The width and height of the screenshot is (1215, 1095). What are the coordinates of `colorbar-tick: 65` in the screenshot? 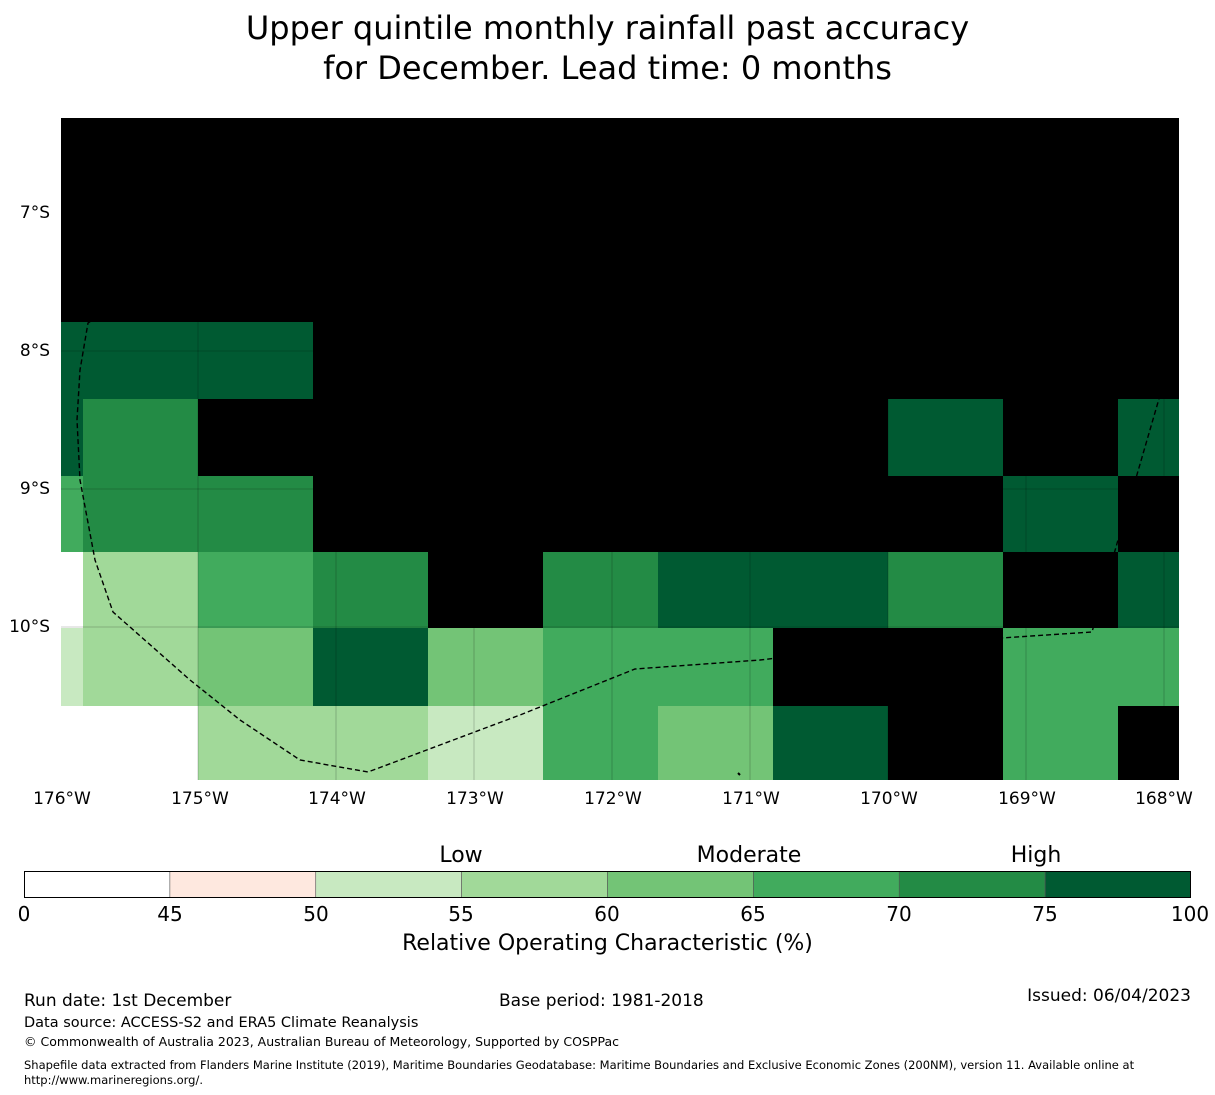 It's located at (753, 914).